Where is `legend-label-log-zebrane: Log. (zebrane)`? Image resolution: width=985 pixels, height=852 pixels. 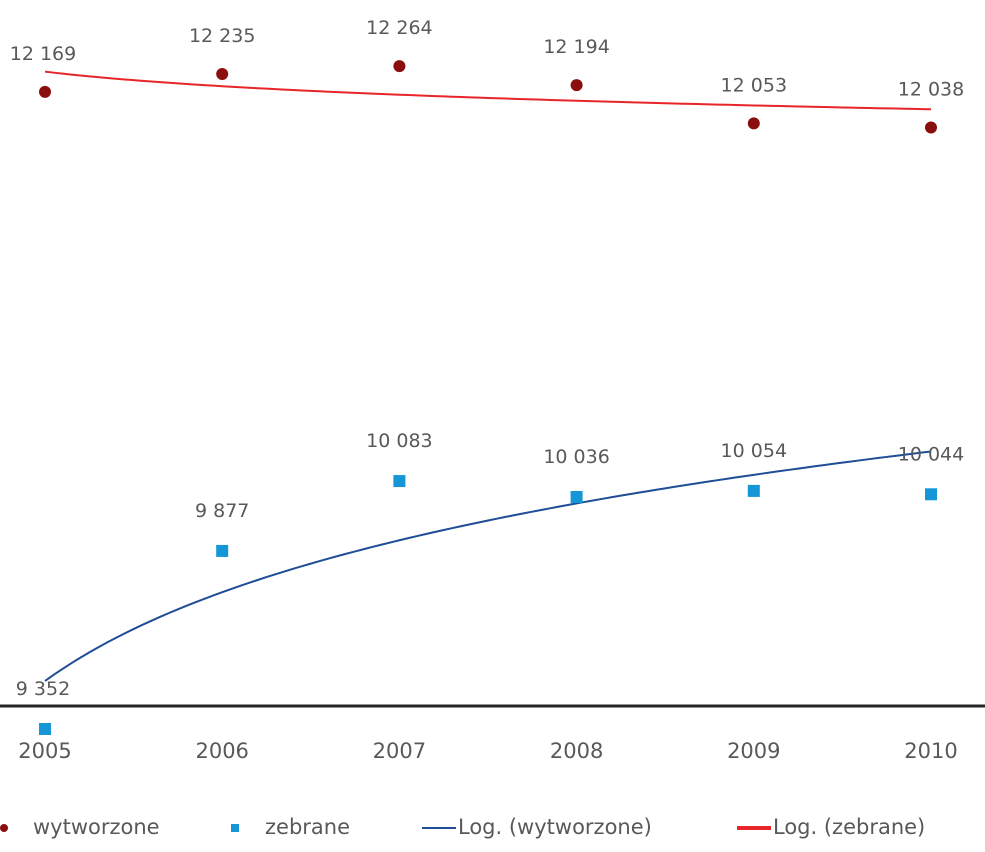
legend-label-log-zebrane: Log. (zebrane) is located at coordinates (849, 827).